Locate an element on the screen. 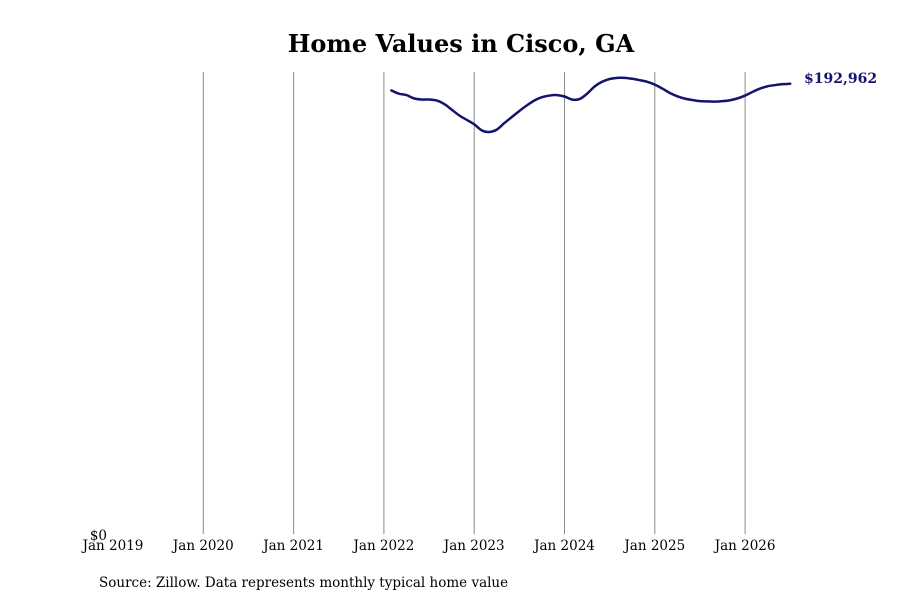 The height and width of the screenshot is (600, 900). x-tick-label: Jan 2020 is located at coordinates (202, 546).